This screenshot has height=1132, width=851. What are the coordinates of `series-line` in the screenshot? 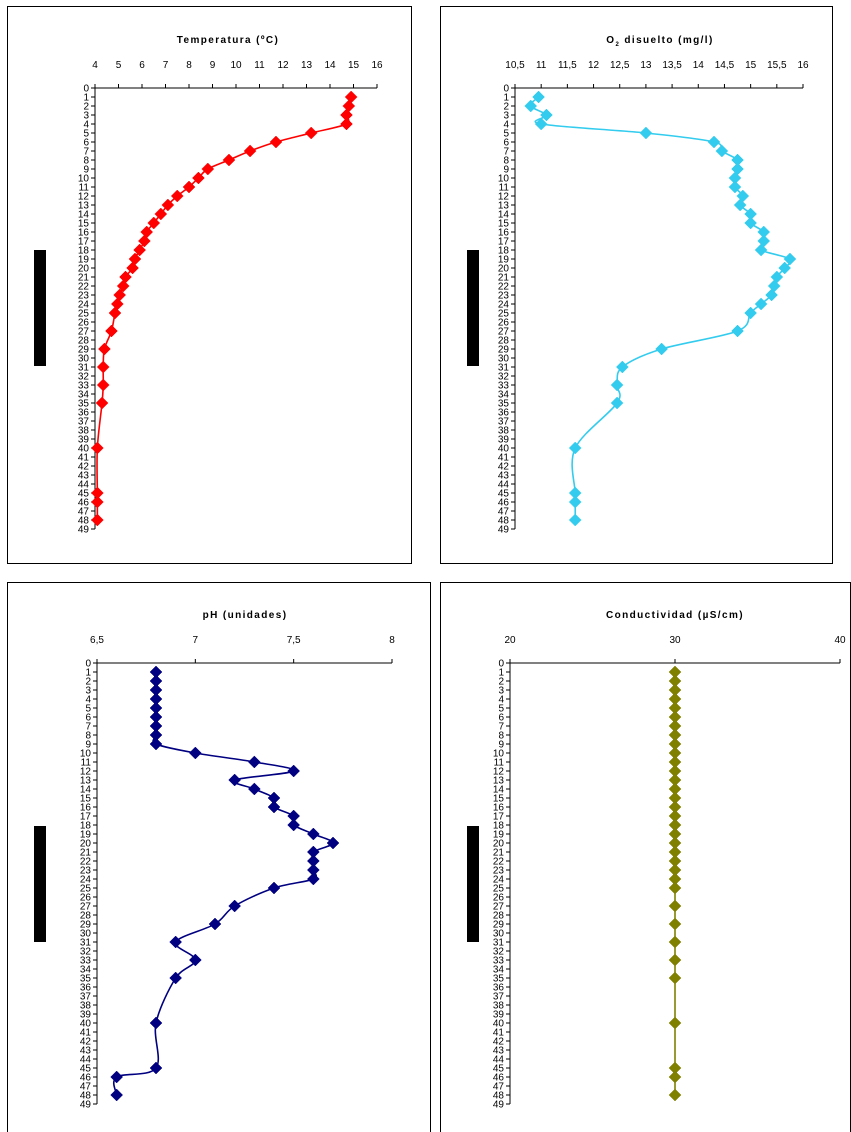 It's located at (224, 308).